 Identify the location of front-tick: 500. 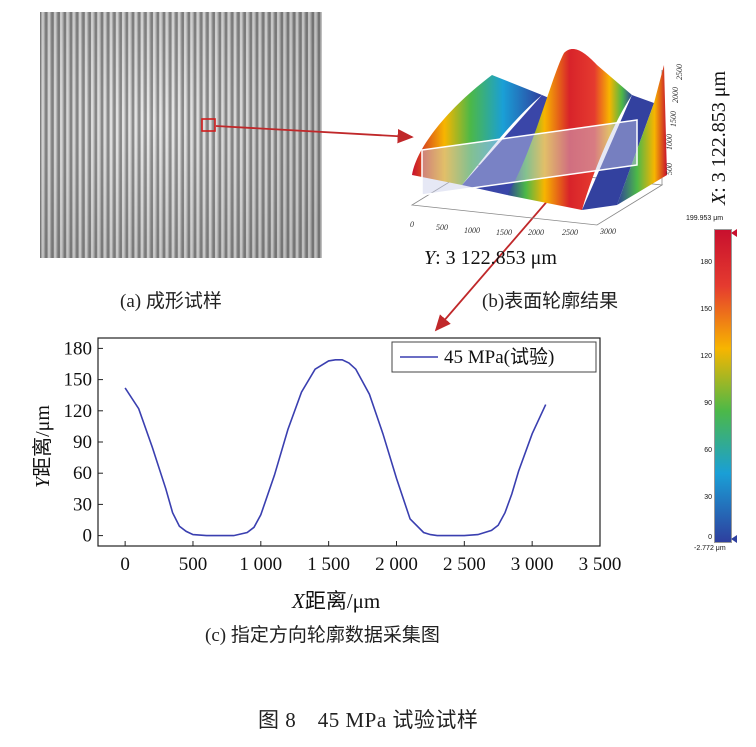
(442, 227).